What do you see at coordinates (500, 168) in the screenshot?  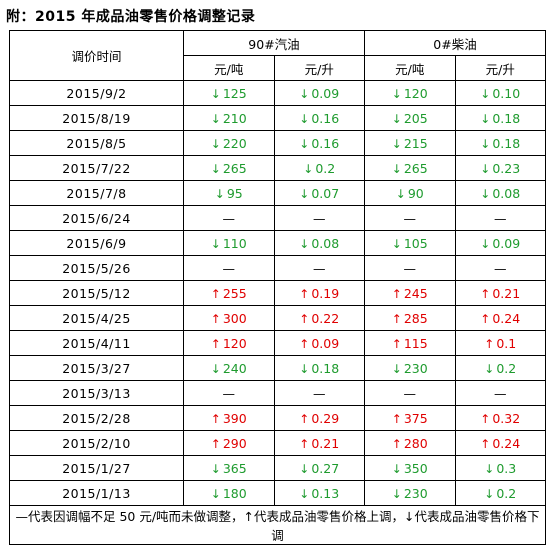 I see `value-cell-d-liter: ↓ 0.23` at bounding box center [500, 168].